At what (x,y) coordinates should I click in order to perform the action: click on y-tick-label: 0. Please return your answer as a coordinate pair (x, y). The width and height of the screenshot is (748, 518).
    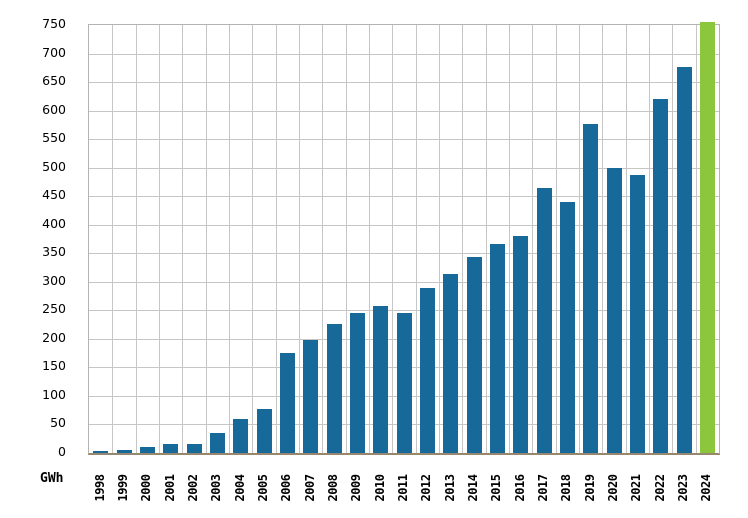
    Looking at the image, I should click on (62, 451).